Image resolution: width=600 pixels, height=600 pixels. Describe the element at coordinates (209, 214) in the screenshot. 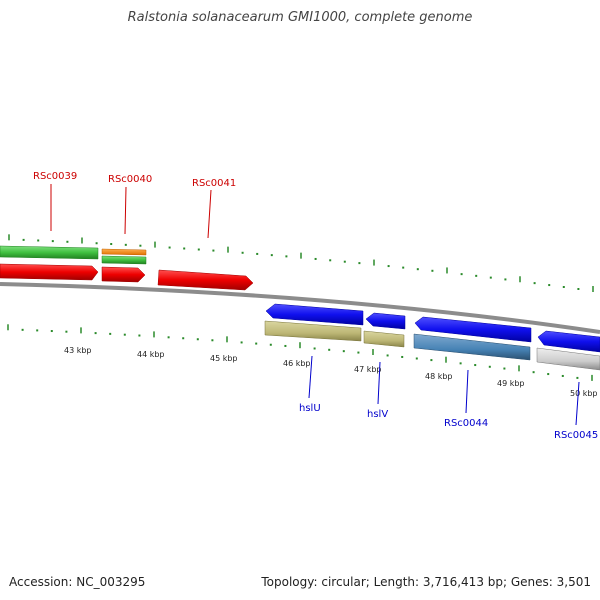

I see `leader-line-rsc0041` at that location.